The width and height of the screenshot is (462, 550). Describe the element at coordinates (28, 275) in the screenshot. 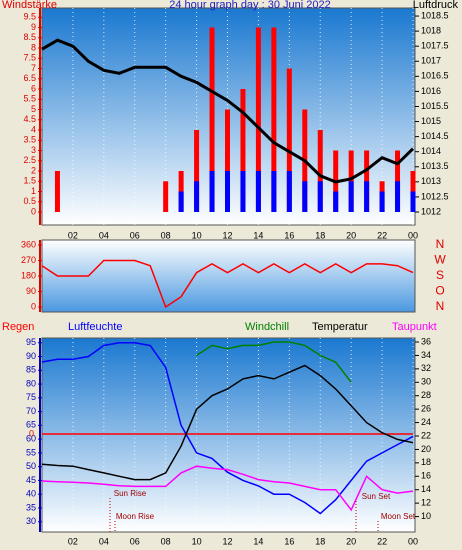

I see `y-tick-label: 180` at that location.